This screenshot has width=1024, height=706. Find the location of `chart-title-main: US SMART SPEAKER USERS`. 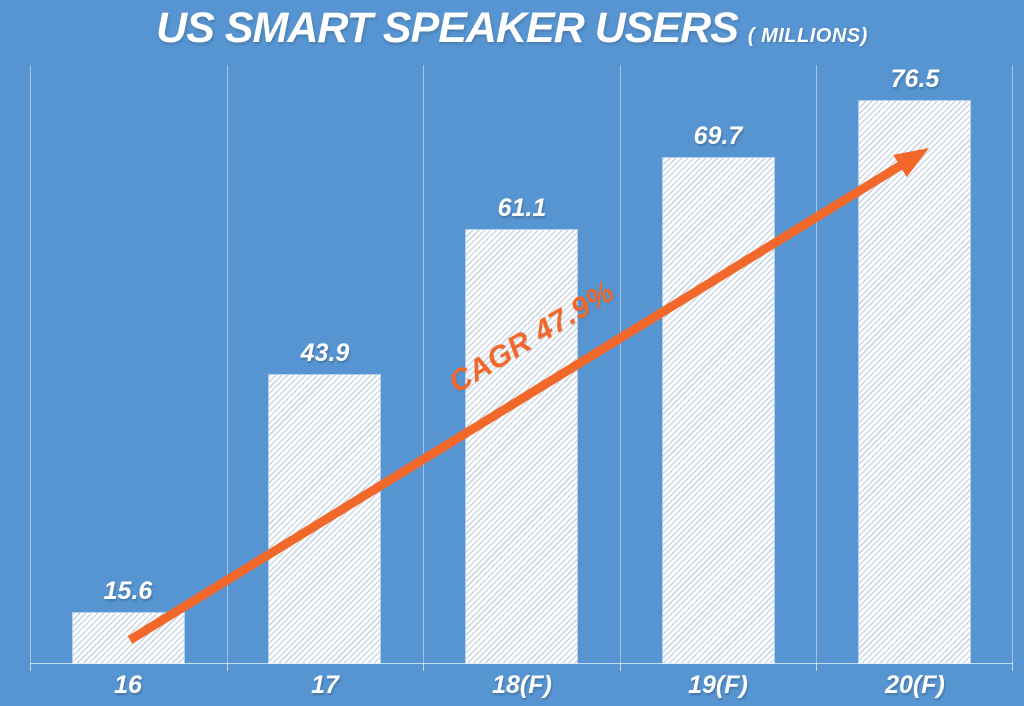

chart-title-main: US SMART SPEAKER USERS is located at coordinates (447, 28).